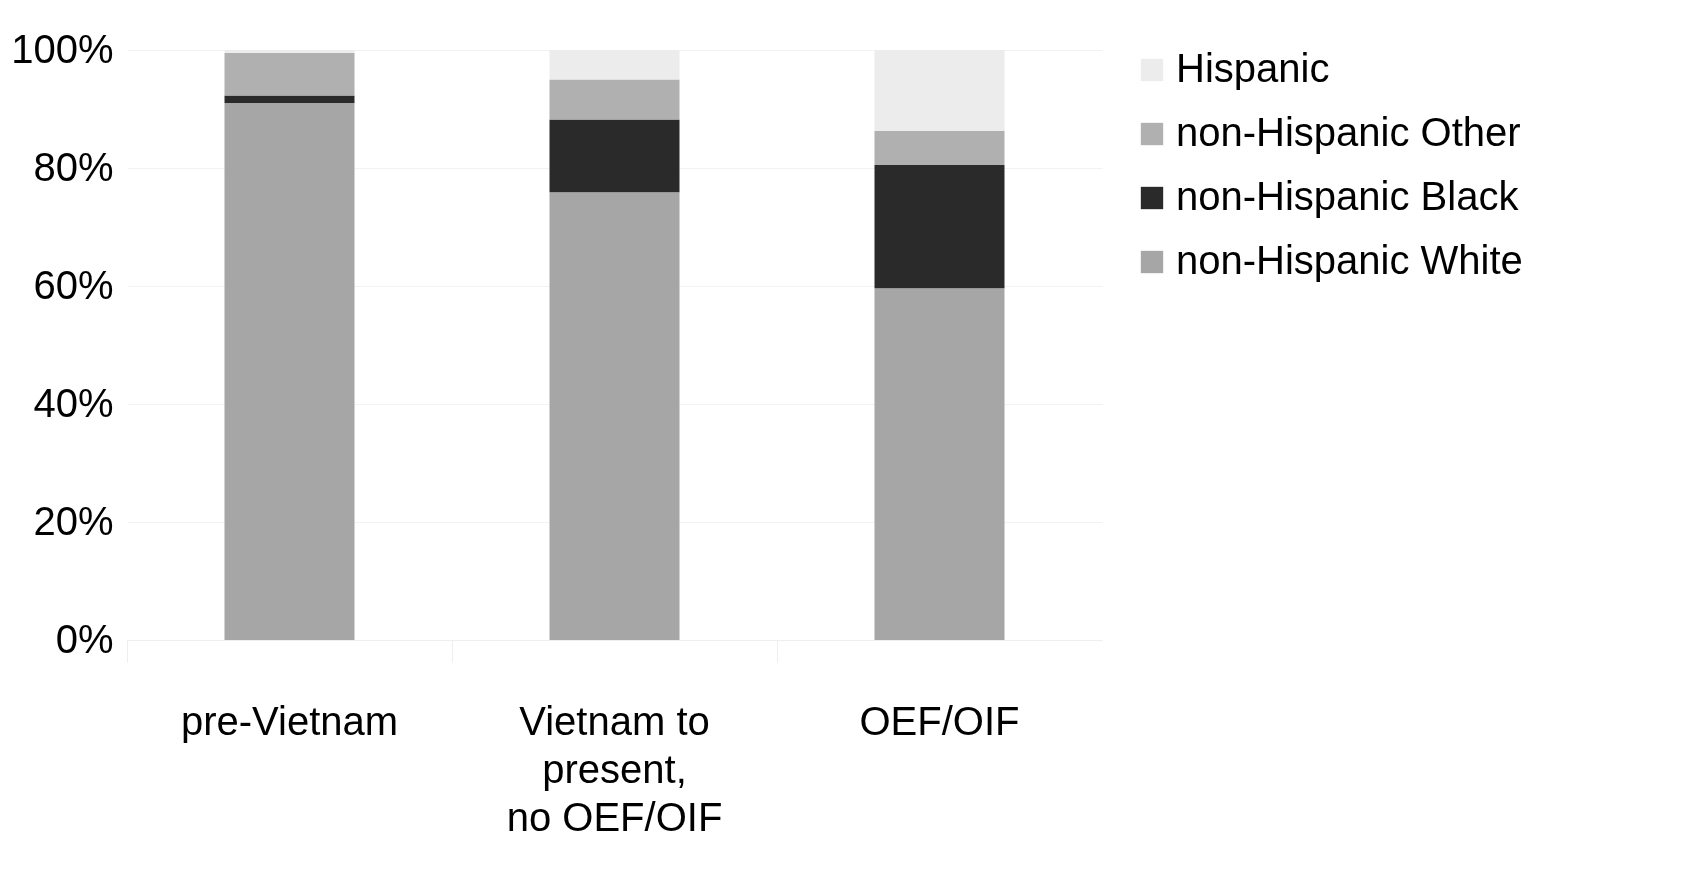 The width and height of the screenshot is (1699, 880). What do you see at coordinates (1349, 260) in the screenshot?
I see `legend-label: non-Hispanic White` at bounding box center [1349, 260].